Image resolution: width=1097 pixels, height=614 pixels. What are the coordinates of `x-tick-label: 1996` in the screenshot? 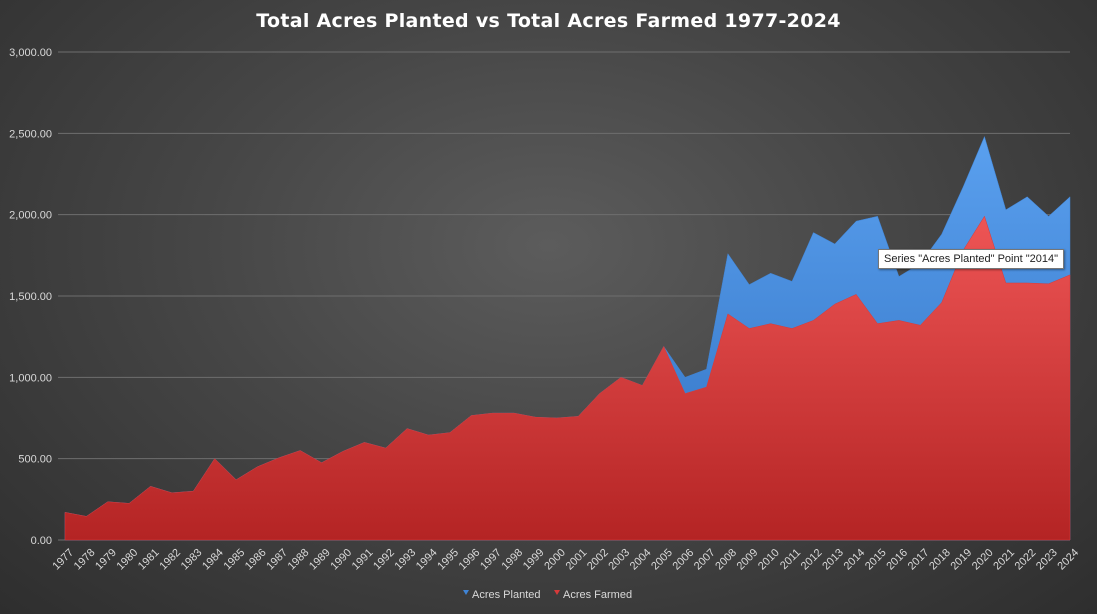 It's located at (470, 560).